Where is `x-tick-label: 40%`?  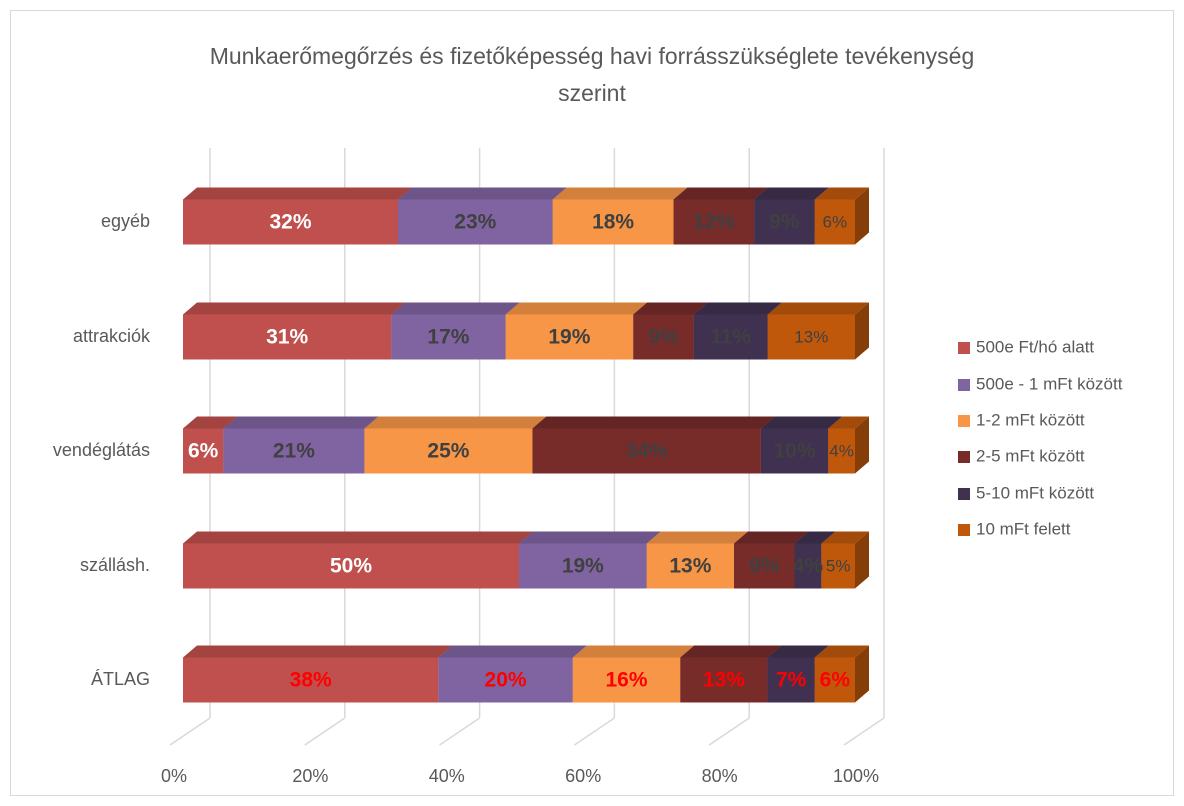
x-tick-label: 40% is located at coordinates (447, 776).